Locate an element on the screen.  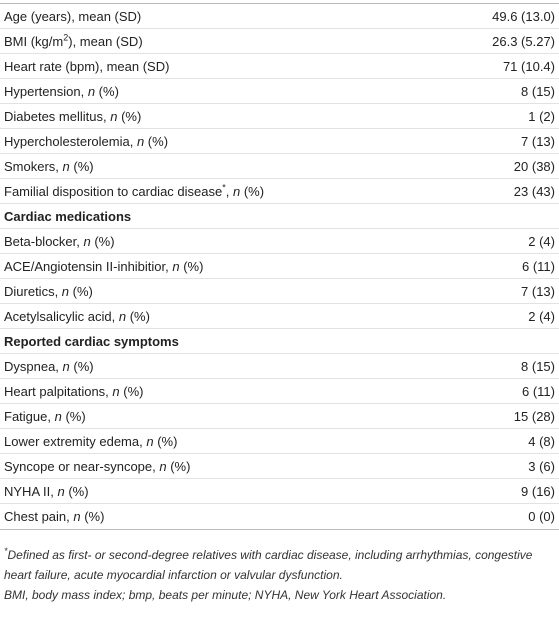
row-label: Smokers, n (%) is located at coordinates (49, 166).